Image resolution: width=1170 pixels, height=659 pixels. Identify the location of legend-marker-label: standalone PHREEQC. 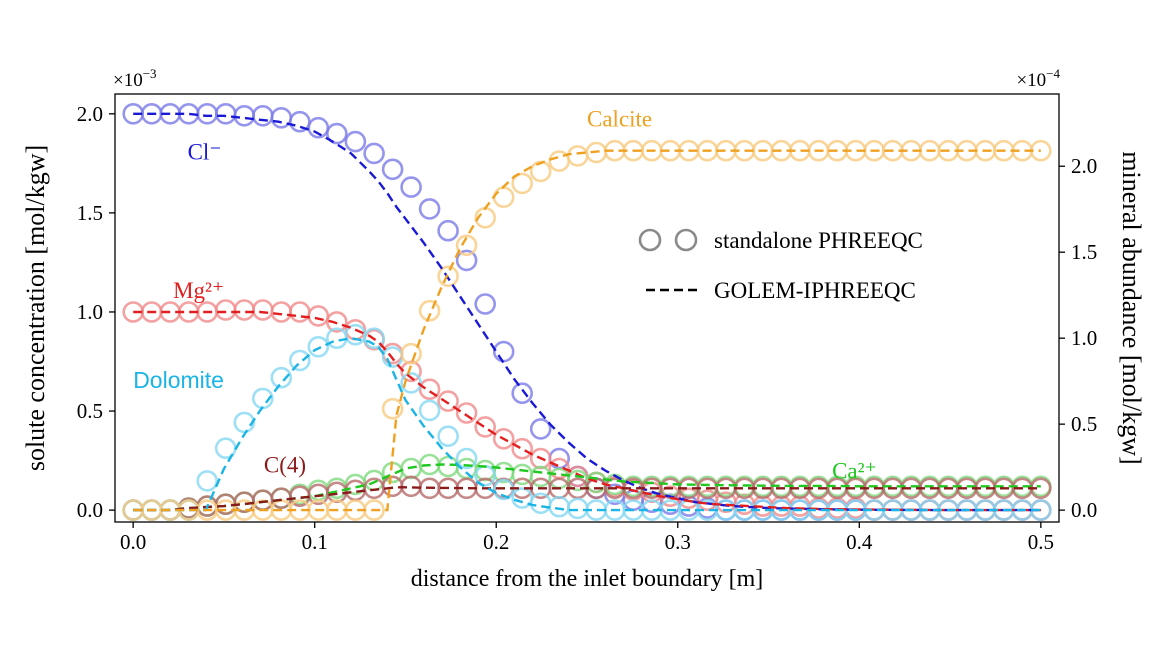
(818, 240).